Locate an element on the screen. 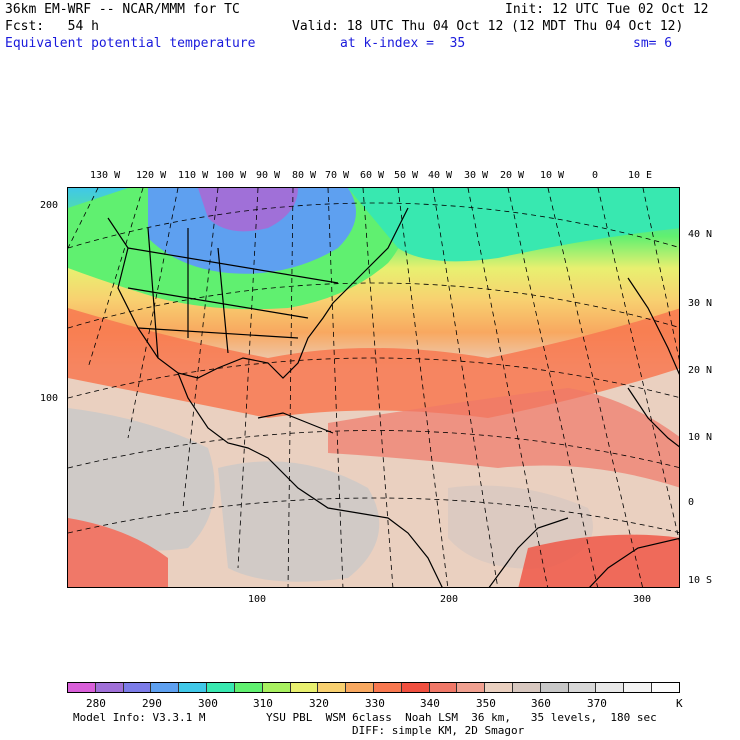 This screenshot has height=740, width=740. colorbar-label: 350 is located at coordinates (486, 703).